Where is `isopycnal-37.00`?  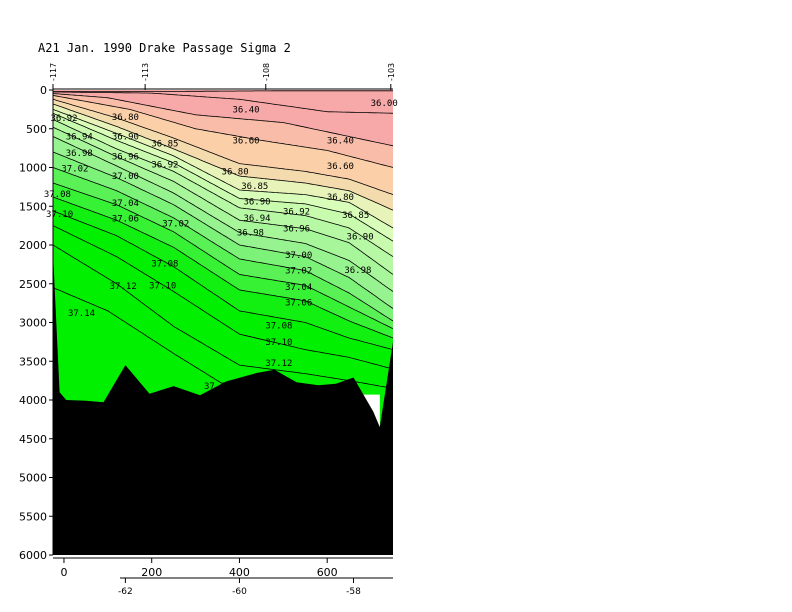
isopycnal-37.00 is located at coordinates (223, 230).